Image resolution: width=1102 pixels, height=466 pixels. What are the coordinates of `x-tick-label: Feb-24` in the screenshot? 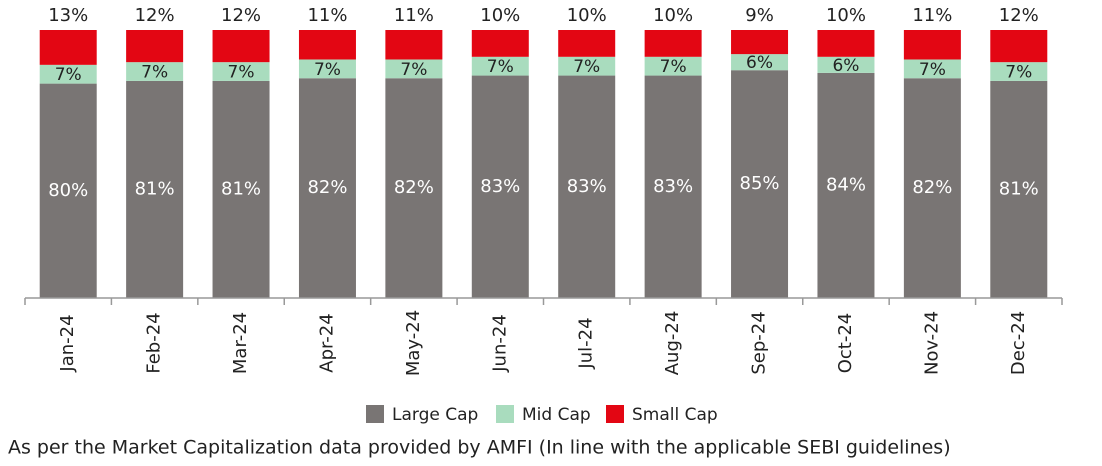 It's located at (154, 342).